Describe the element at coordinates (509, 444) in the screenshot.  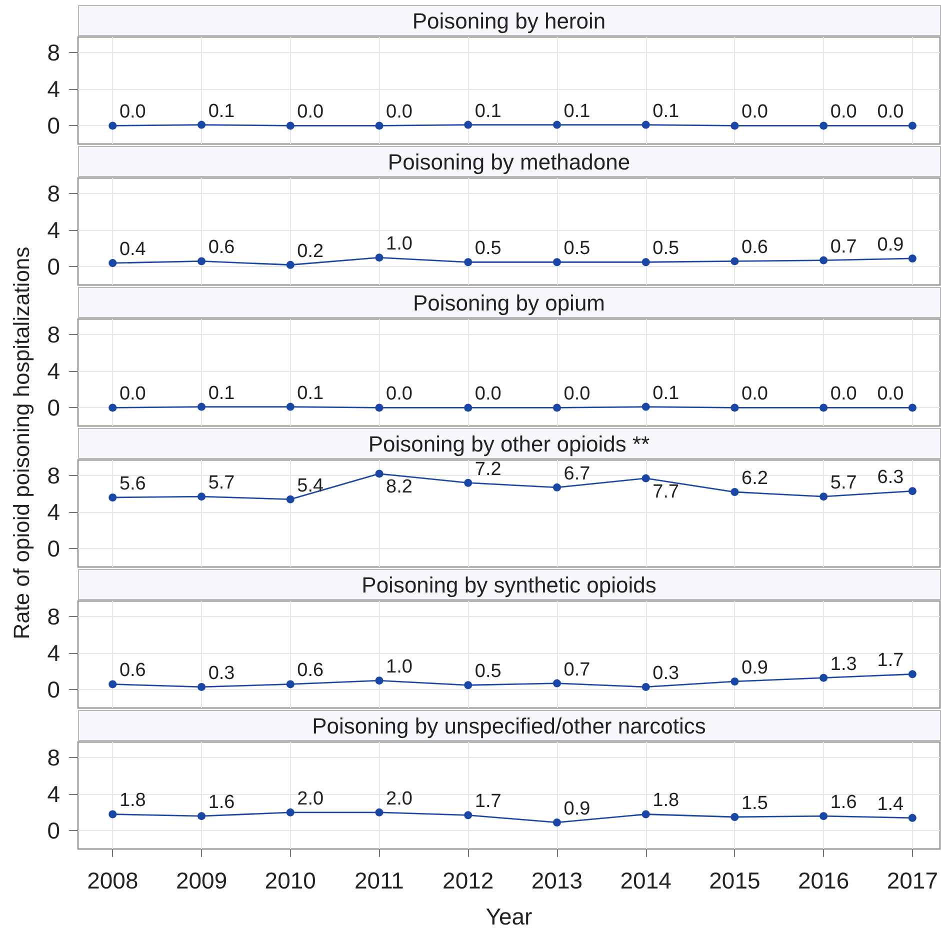
I see `chart-title: Poisoning by other opioids **` at that location.